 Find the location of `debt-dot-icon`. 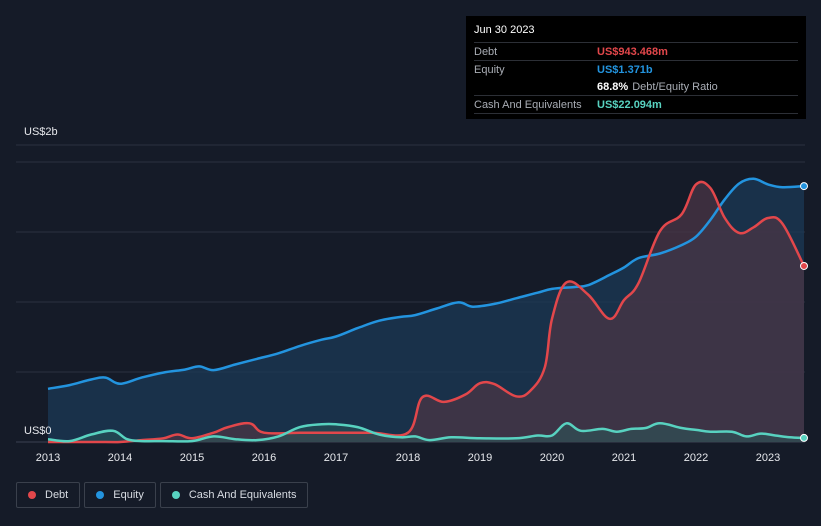

debt-dot-icon is located at coordinates (32, 495).